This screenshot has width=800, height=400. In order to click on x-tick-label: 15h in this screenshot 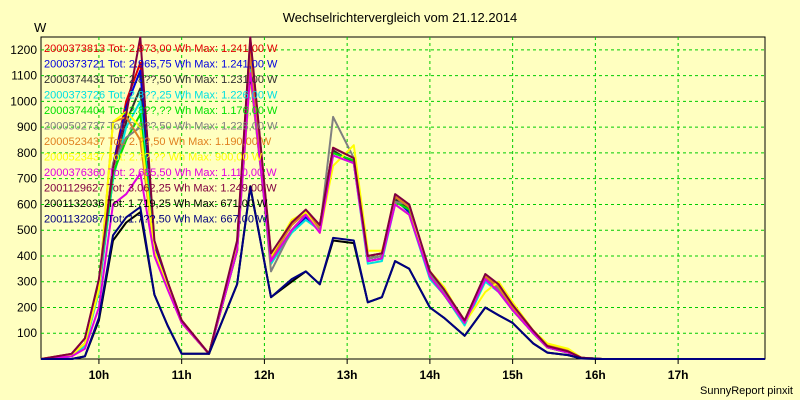, I will do `click(512, 375)`.